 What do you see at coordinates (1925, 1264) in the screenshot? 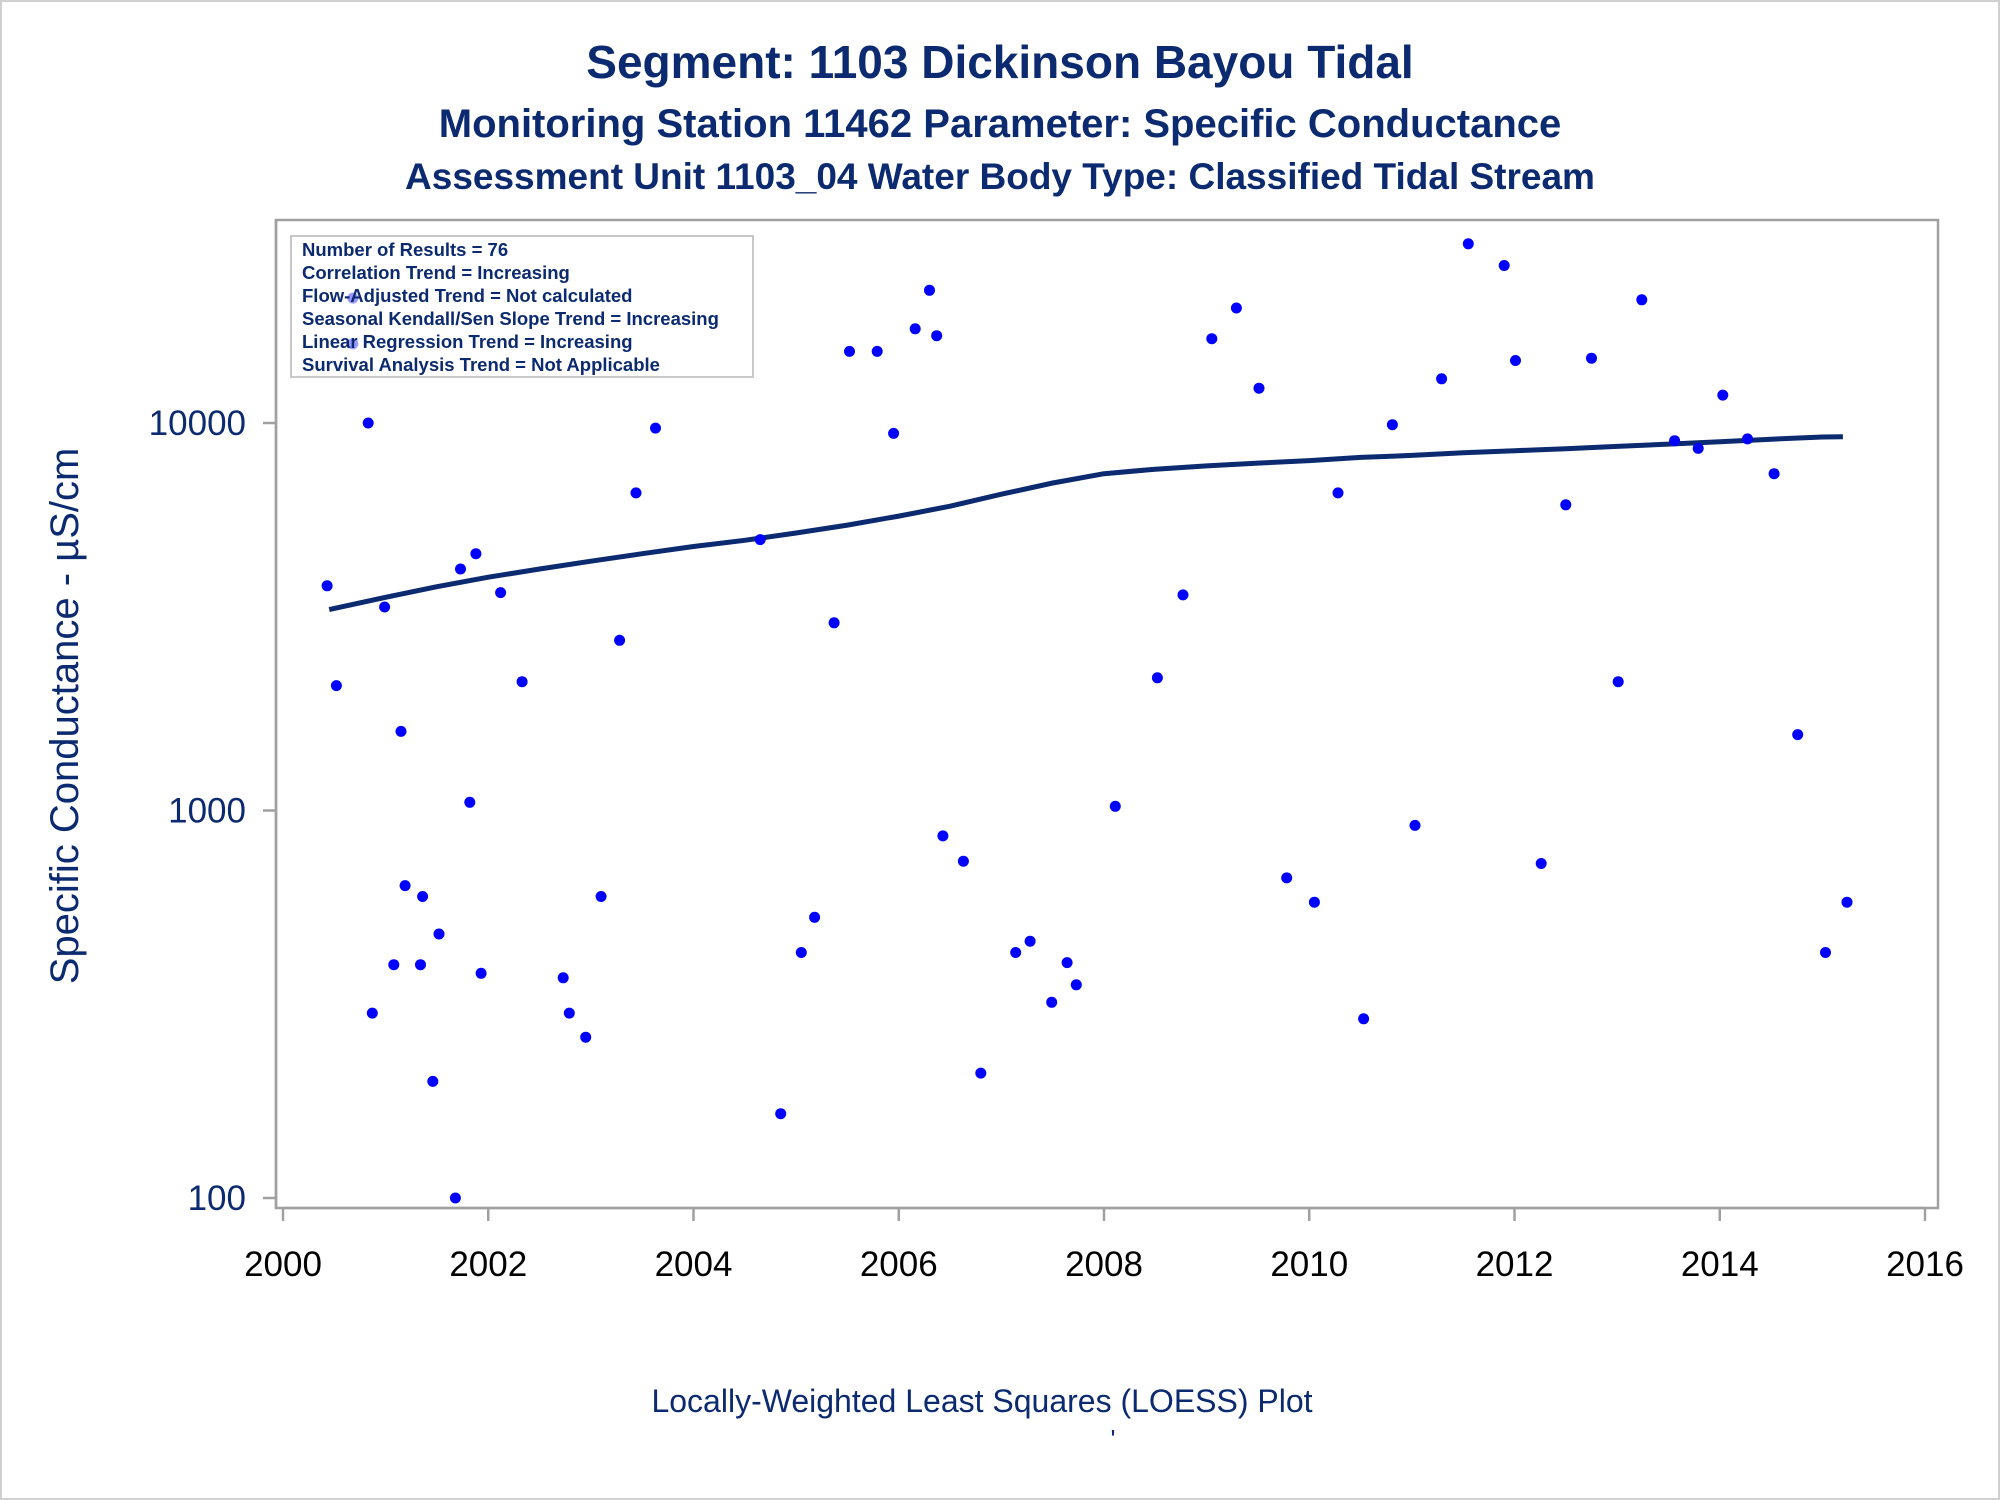
I see `x-tick-label: 2016` at bounding box center [1925, 1264].